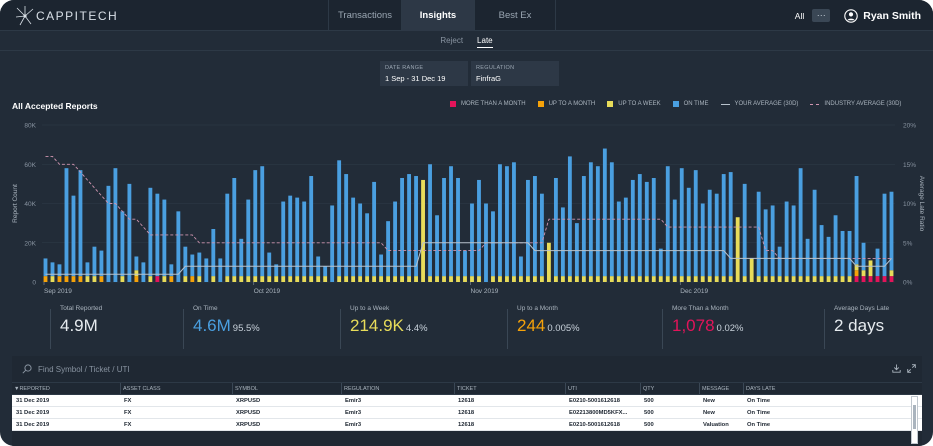  What do you see at coordinates (364, 15) in the screenshot?
I see `tab-transactions: Transactions` at bounding box center [364, 15].